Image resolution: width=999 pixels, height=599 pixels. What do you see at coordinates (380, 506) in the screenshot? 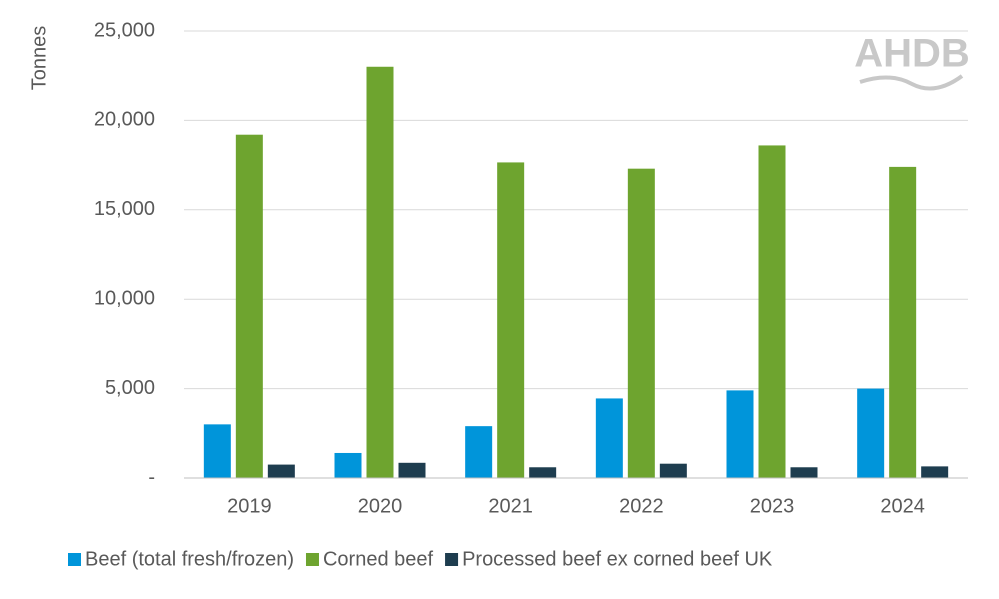
I see `x-tick-label: 2020` at bounding box center [380, 506].